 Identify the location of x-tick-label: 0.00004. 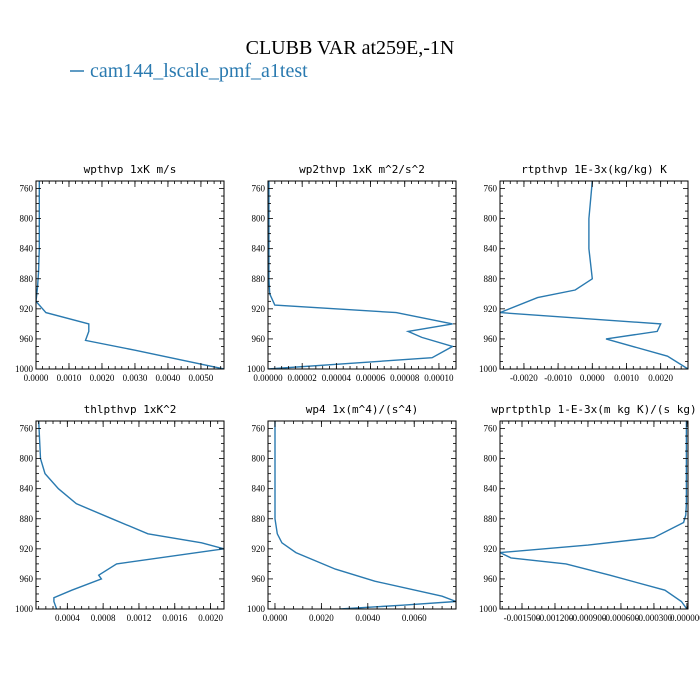
(337, 378).